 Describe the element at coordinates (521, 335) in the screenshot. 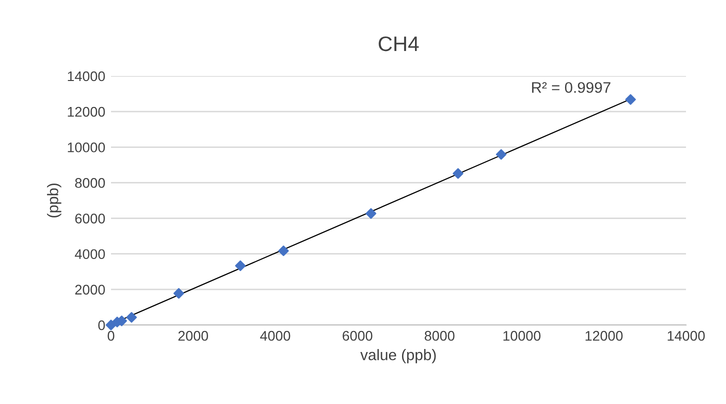

I see `x-tick-label: 10000` at that location.